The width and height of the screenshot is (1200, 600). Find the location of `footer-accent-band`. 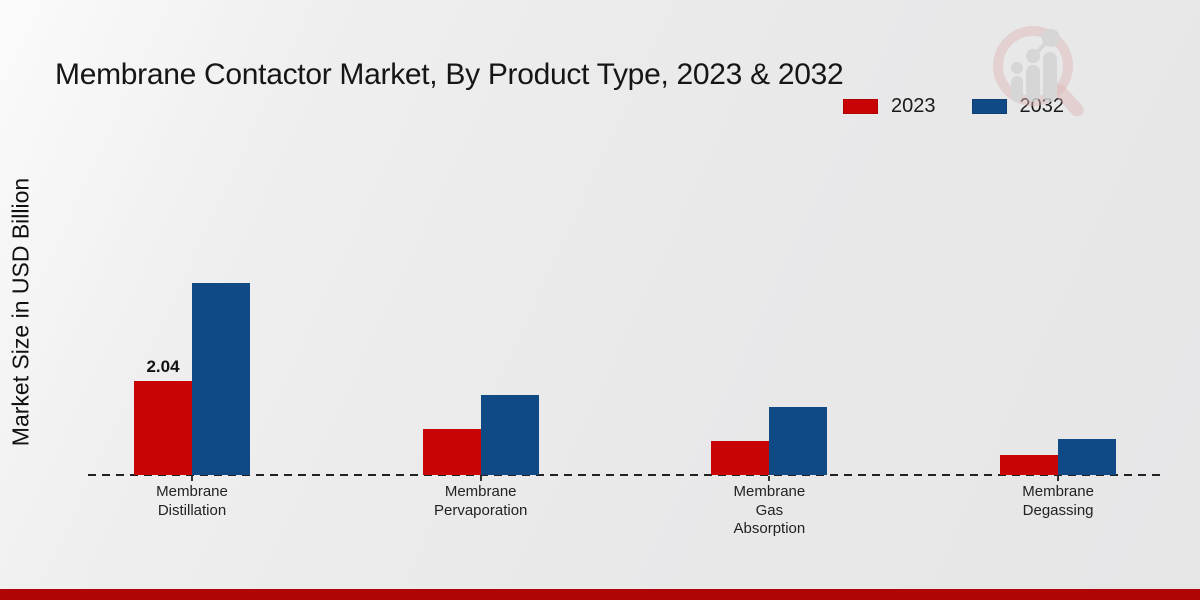

footer-accent-band is located at coordinates (600, 594).